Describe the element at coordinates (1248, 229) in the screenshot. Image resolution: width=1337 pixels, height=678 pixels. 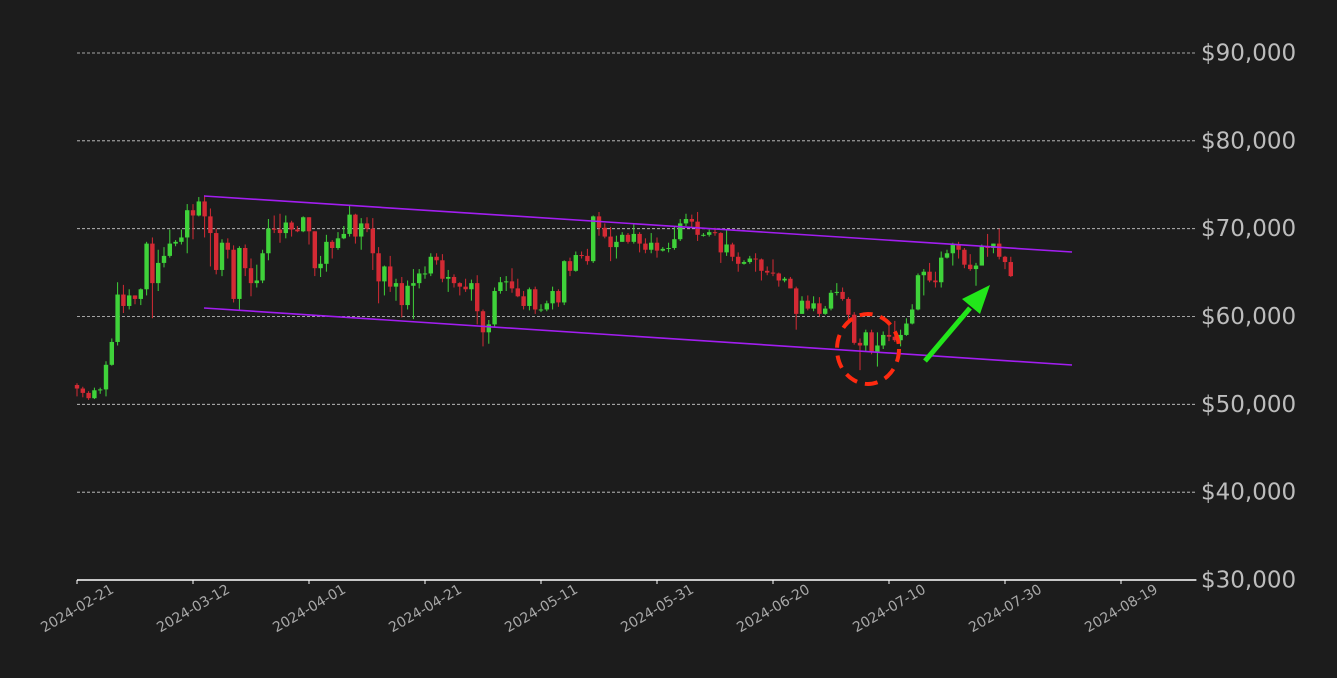
I see `y-tick-label: $70,000` at that location.